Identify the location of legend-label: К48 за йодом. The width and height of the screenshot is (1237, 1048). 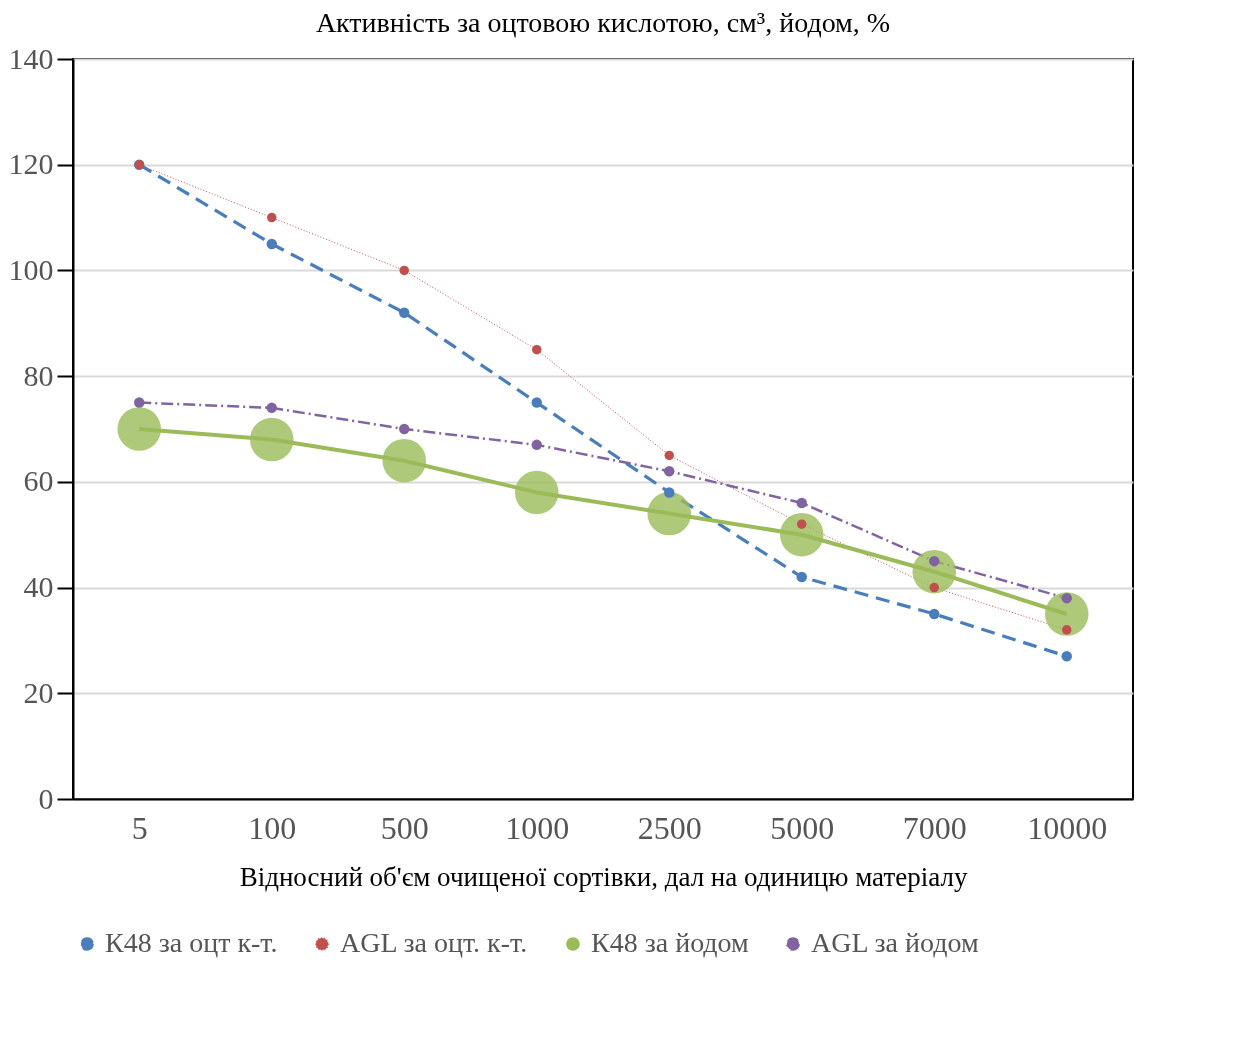
(670, 942).